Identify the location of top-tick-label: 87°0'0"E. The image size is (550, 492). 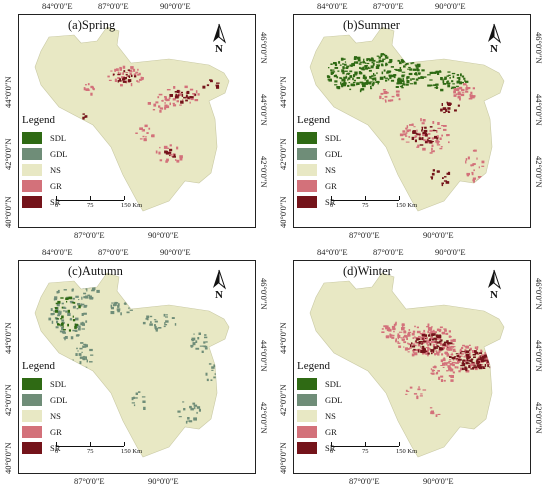
(113, 6).